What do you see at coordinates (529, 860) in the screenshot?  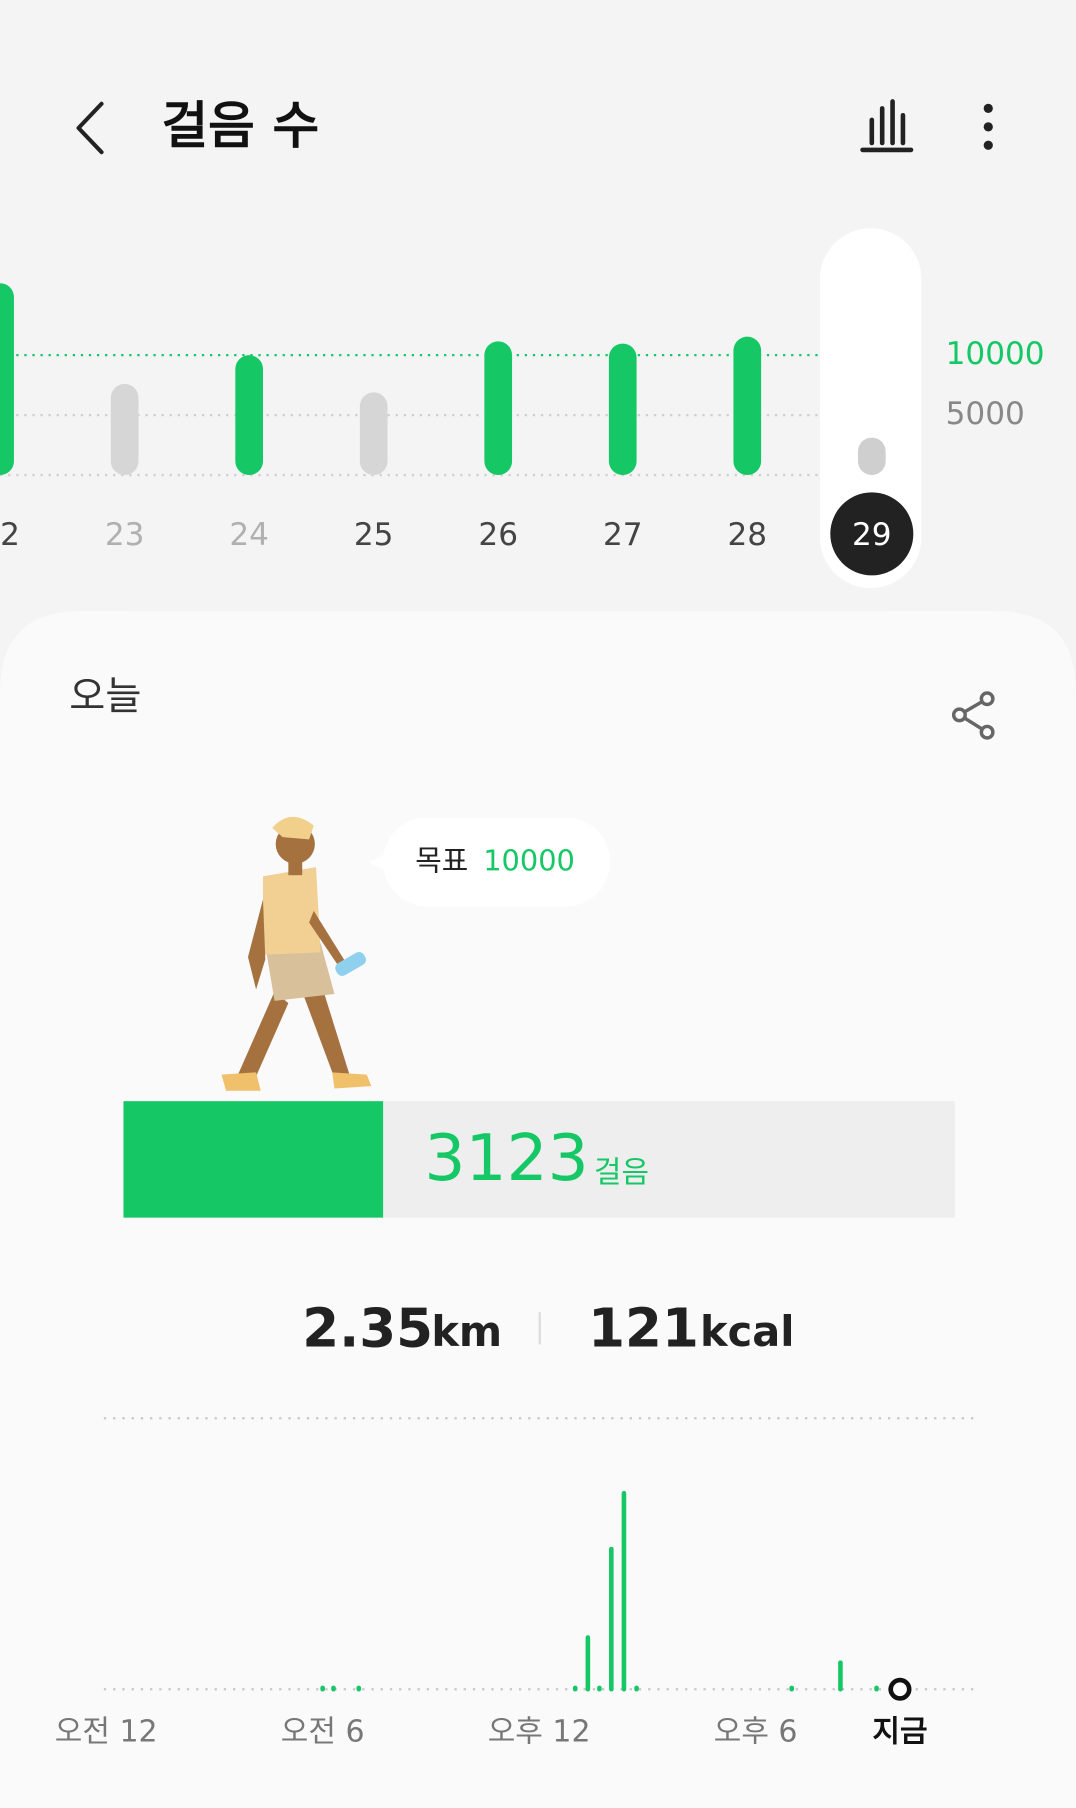 I see `goal-value: 10000` at bounding box center [529, 860].